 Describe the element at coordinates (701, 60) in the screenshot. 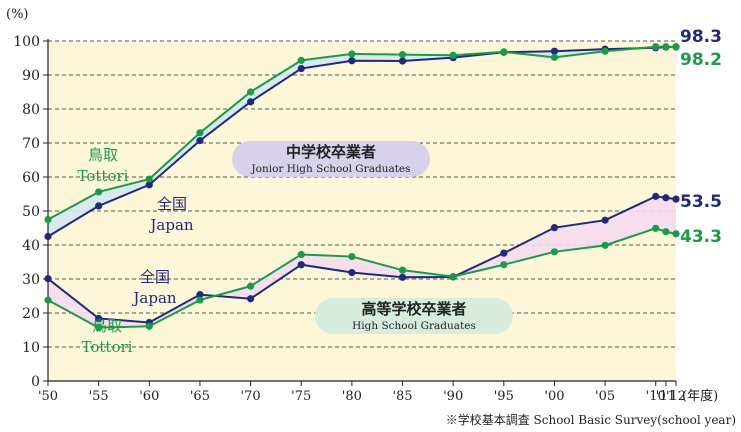

I see `end-value-jh-tottori: 98.2` at that location.